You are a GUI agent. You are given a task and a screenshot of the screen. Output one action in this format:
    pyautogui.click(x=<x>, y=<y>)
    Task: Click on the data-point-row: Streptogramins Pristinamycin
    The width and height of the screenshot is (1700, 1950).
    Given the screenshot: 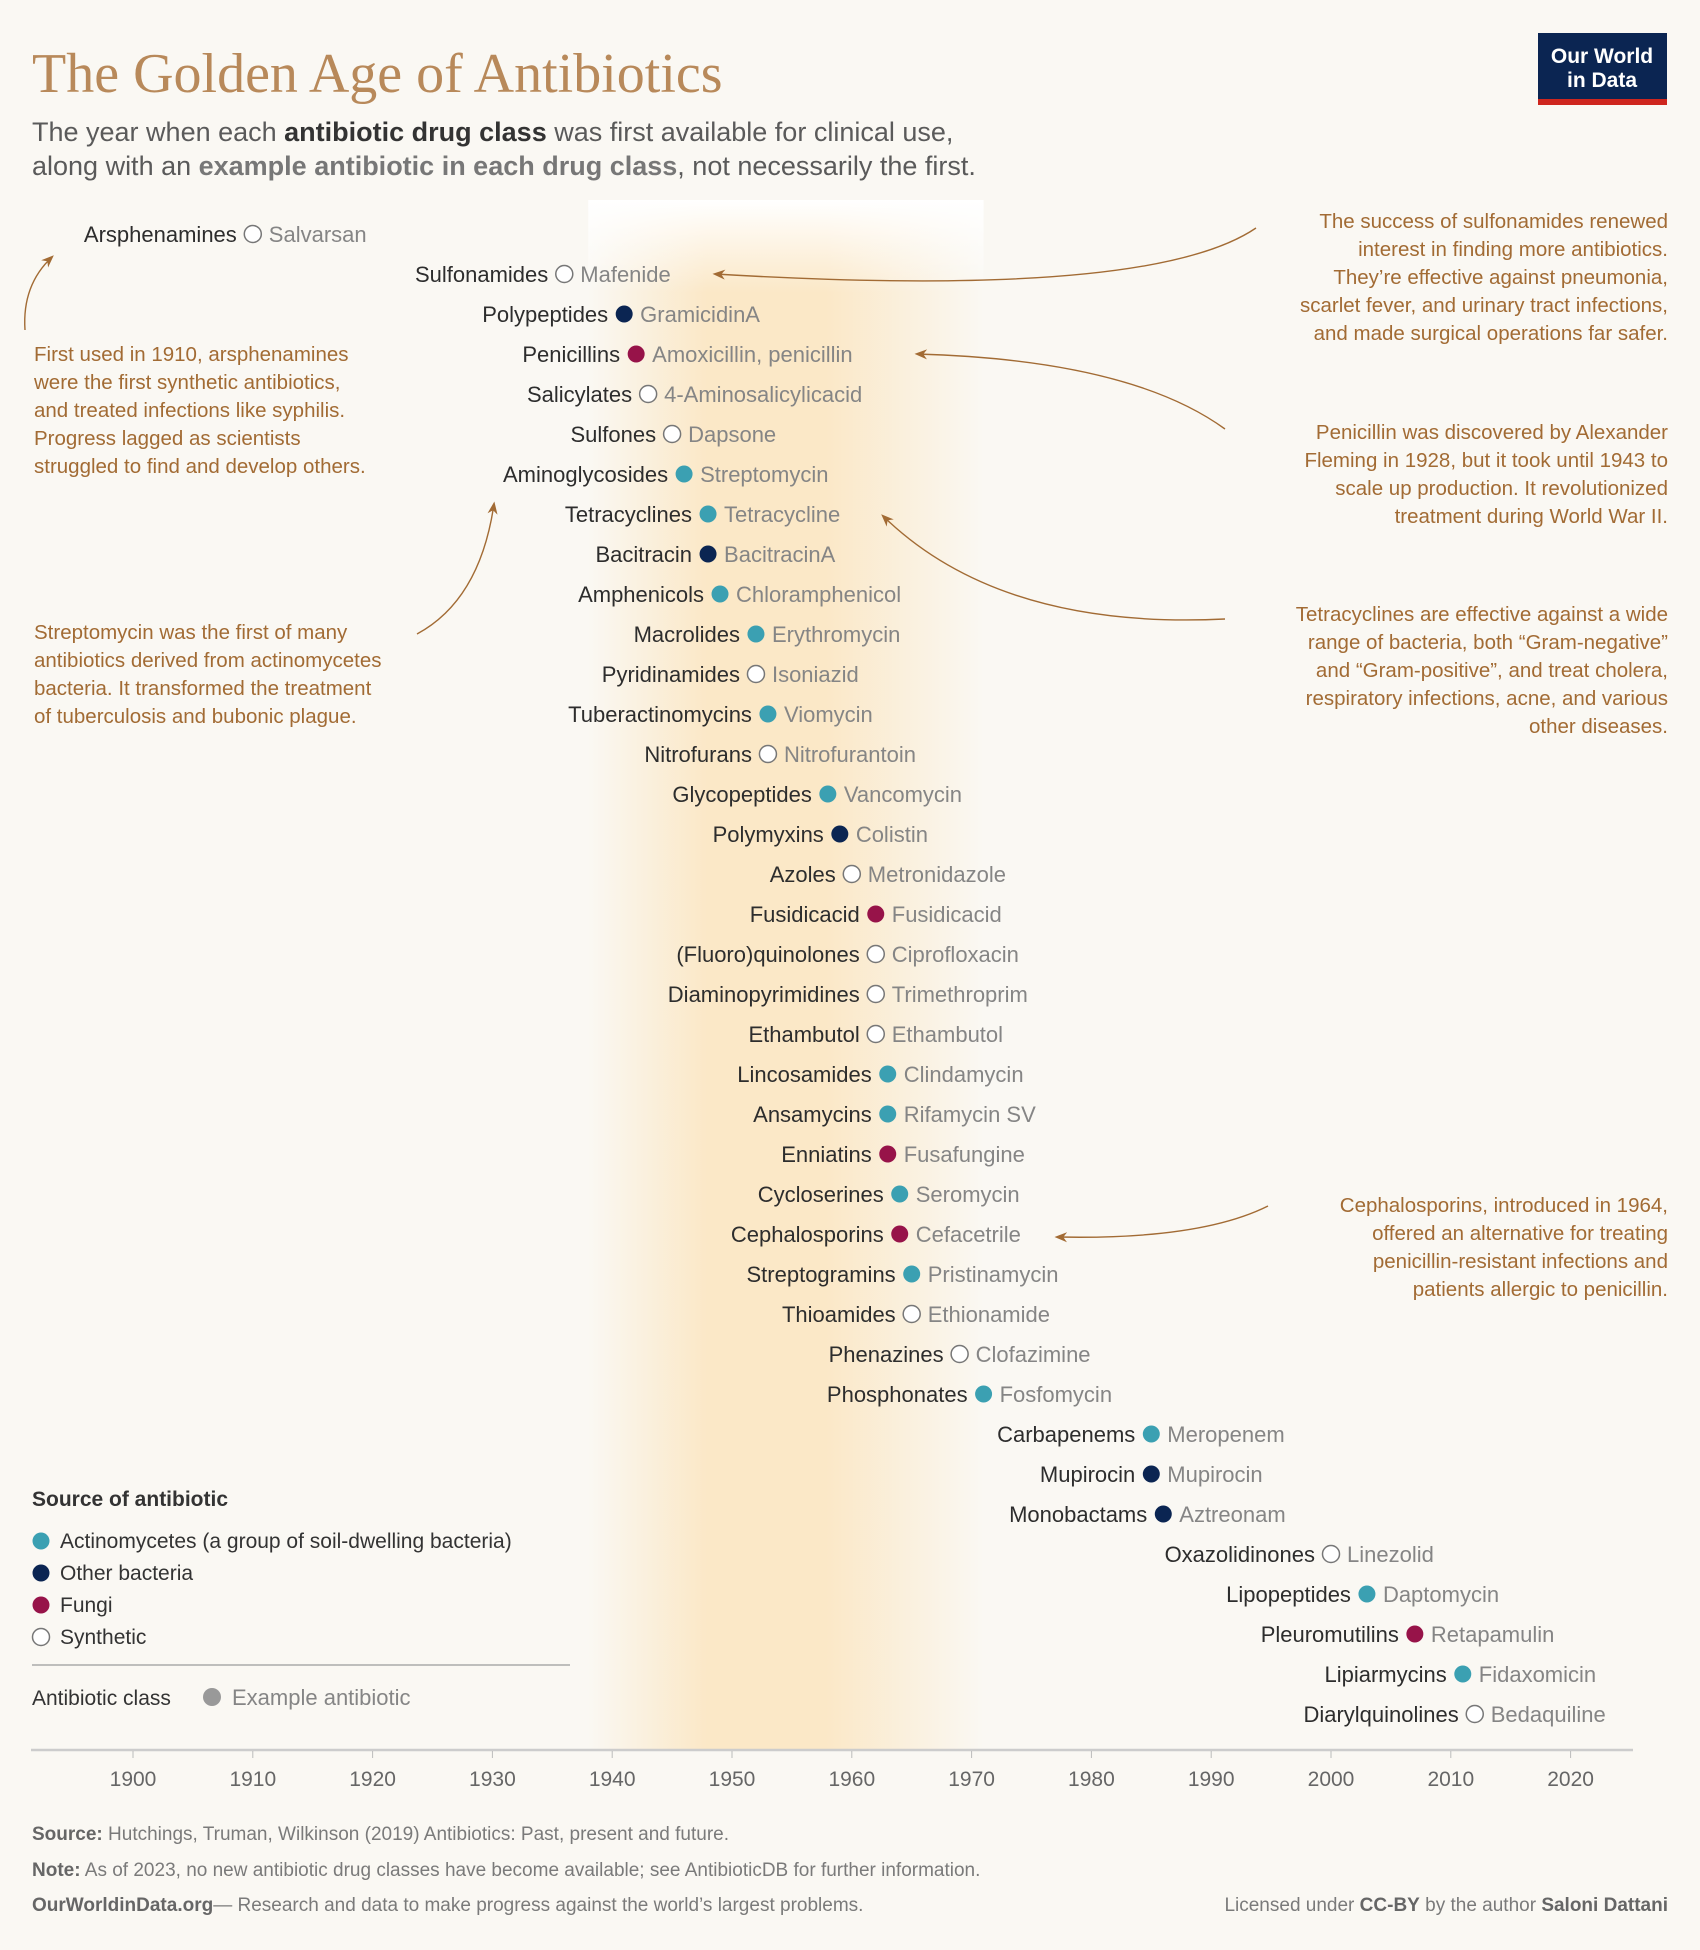 What is the action you would take?
    pyautogui.click(x=903, y=1274)
    